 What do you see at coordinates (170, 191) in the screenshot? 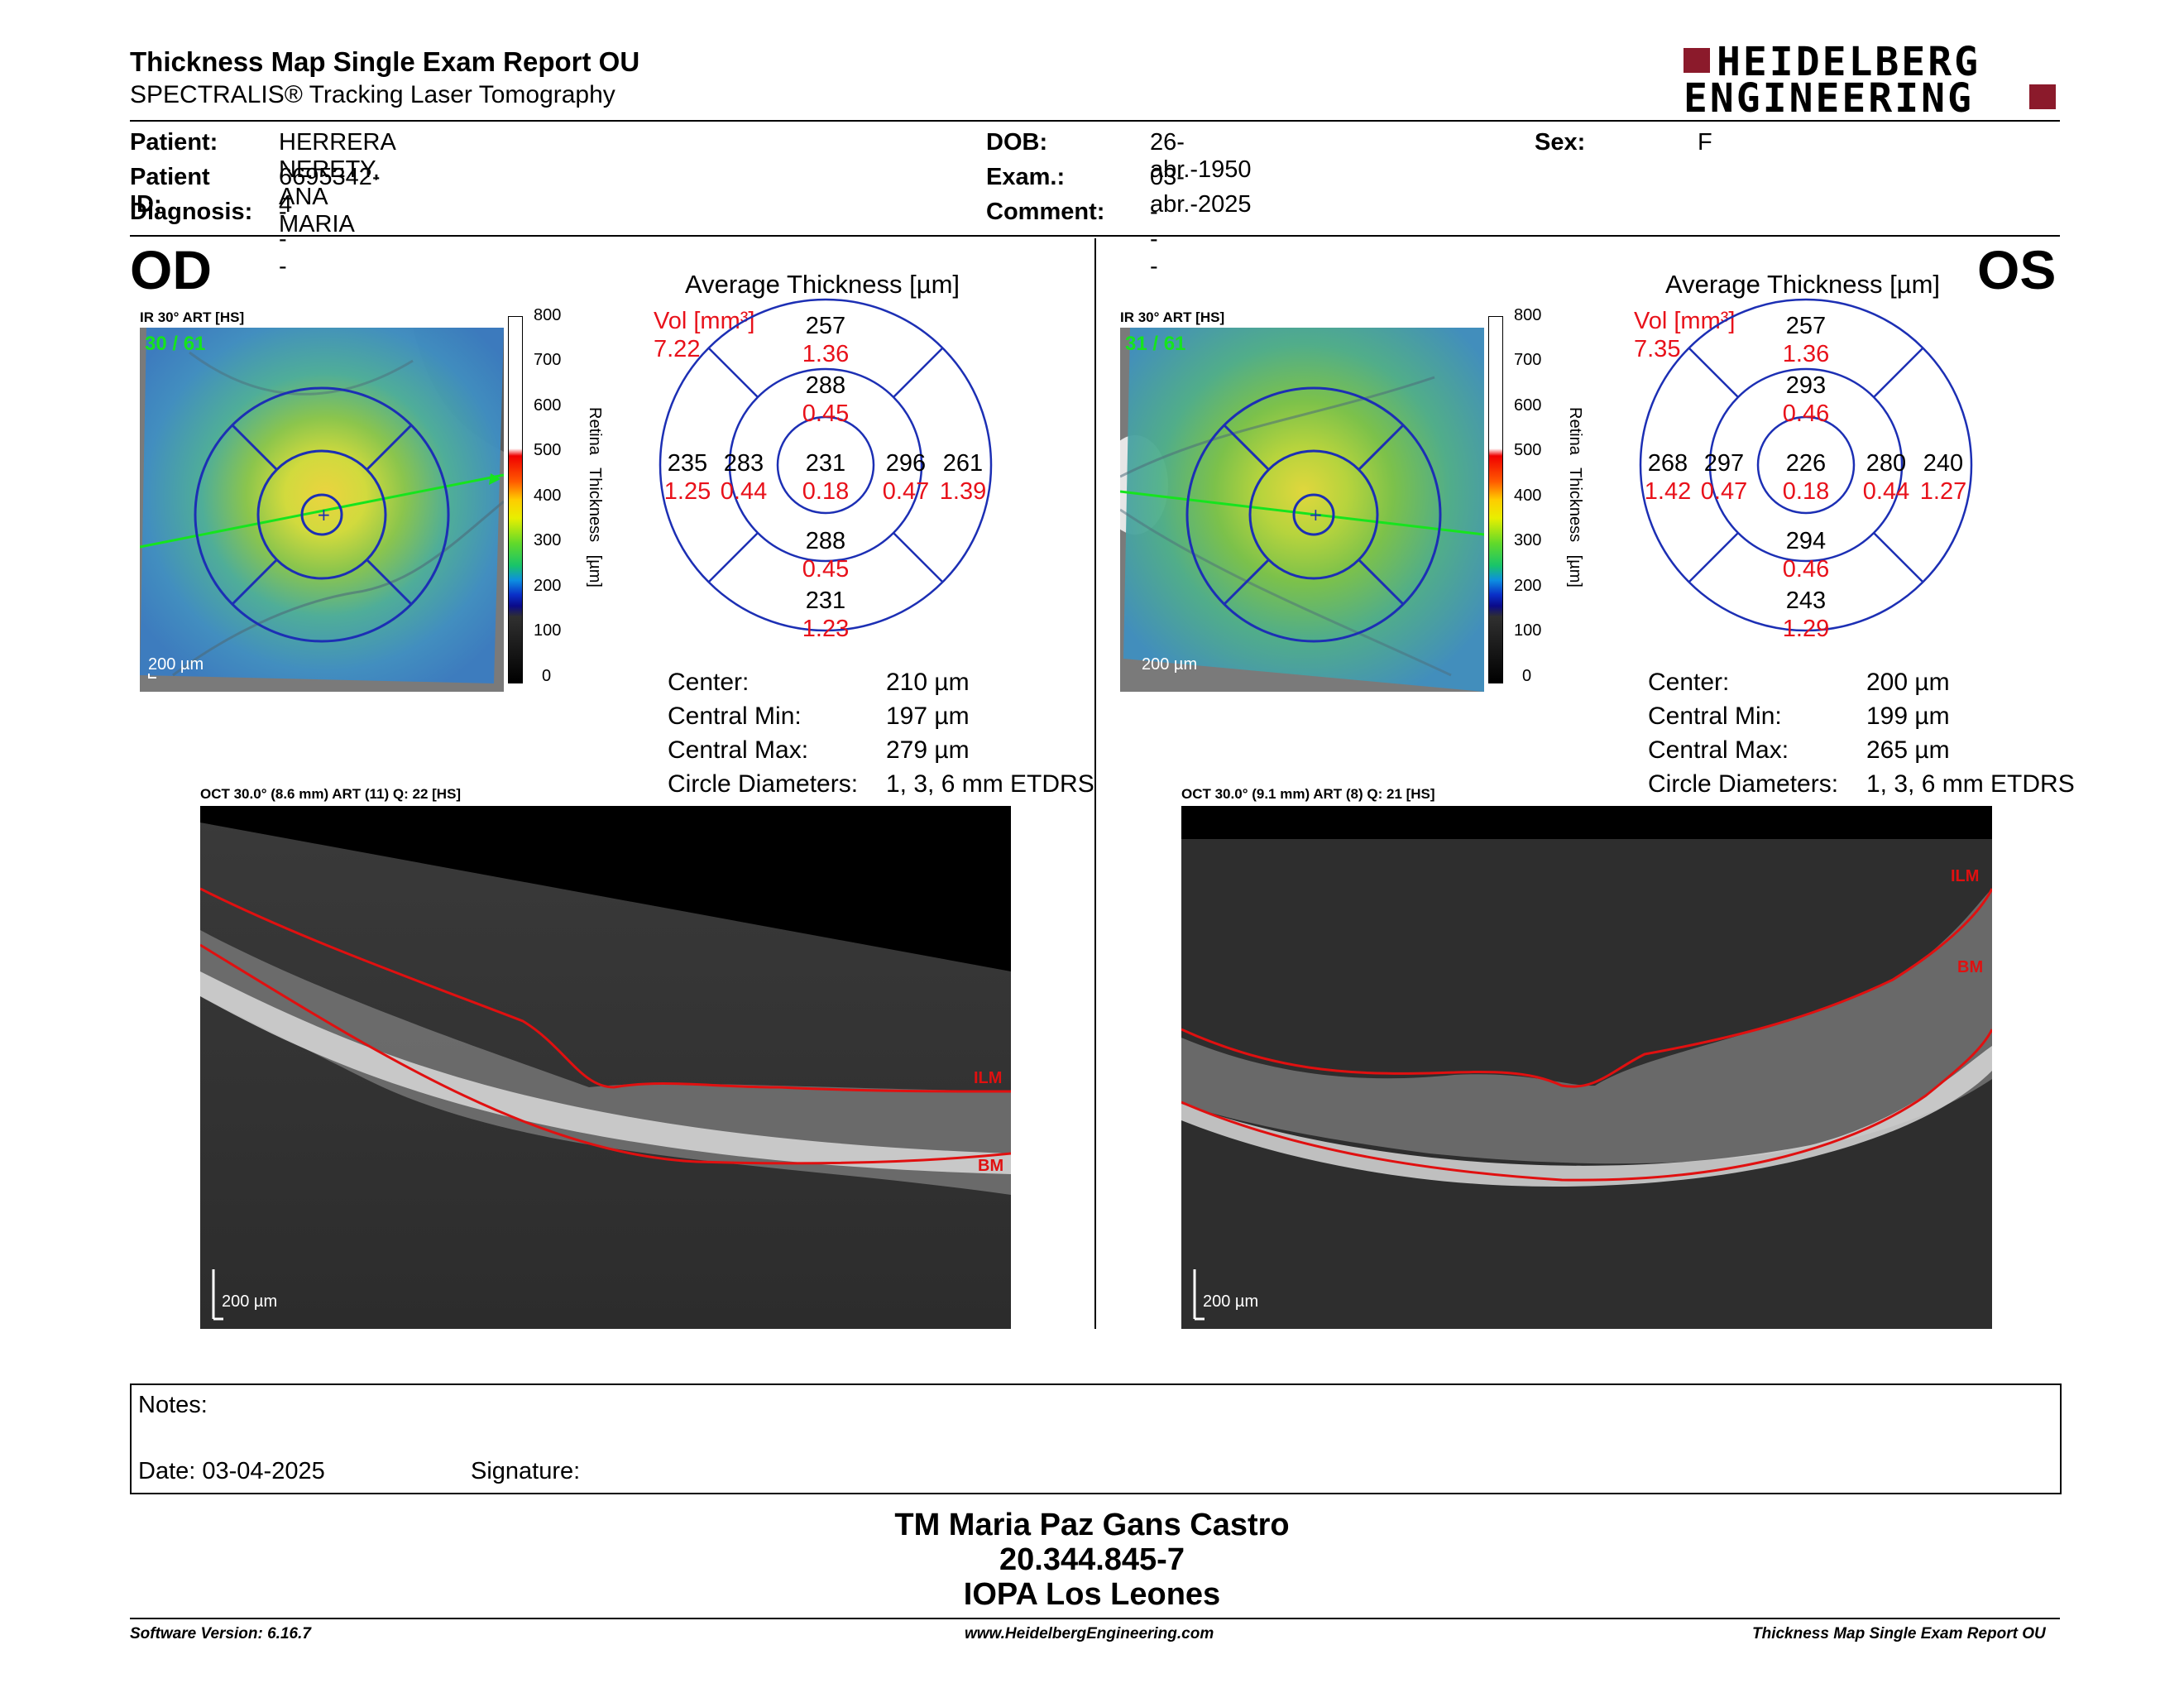
I see `patient-id-label: Patient ID:` at bounding box center [170, 191].